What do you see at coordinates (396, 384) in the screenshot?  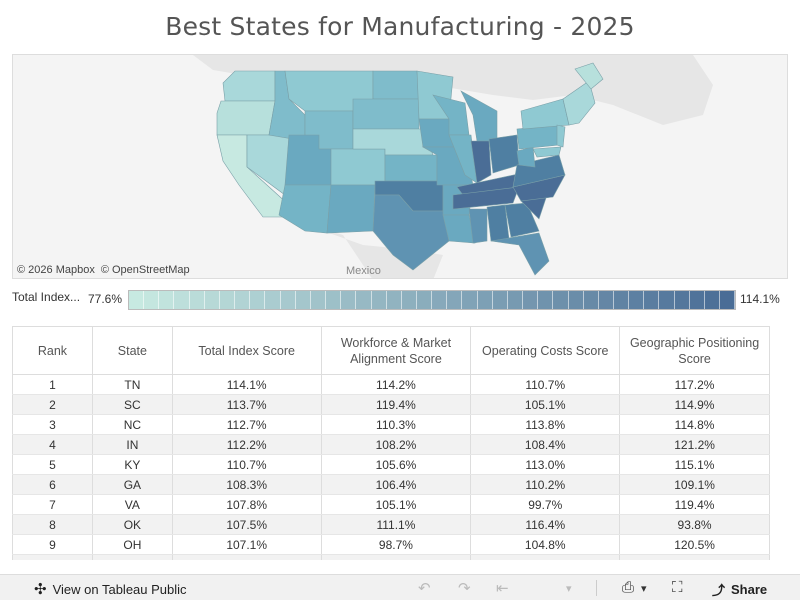 I see `cell-workforce: 114.2%` at bounding box center [396, 384].